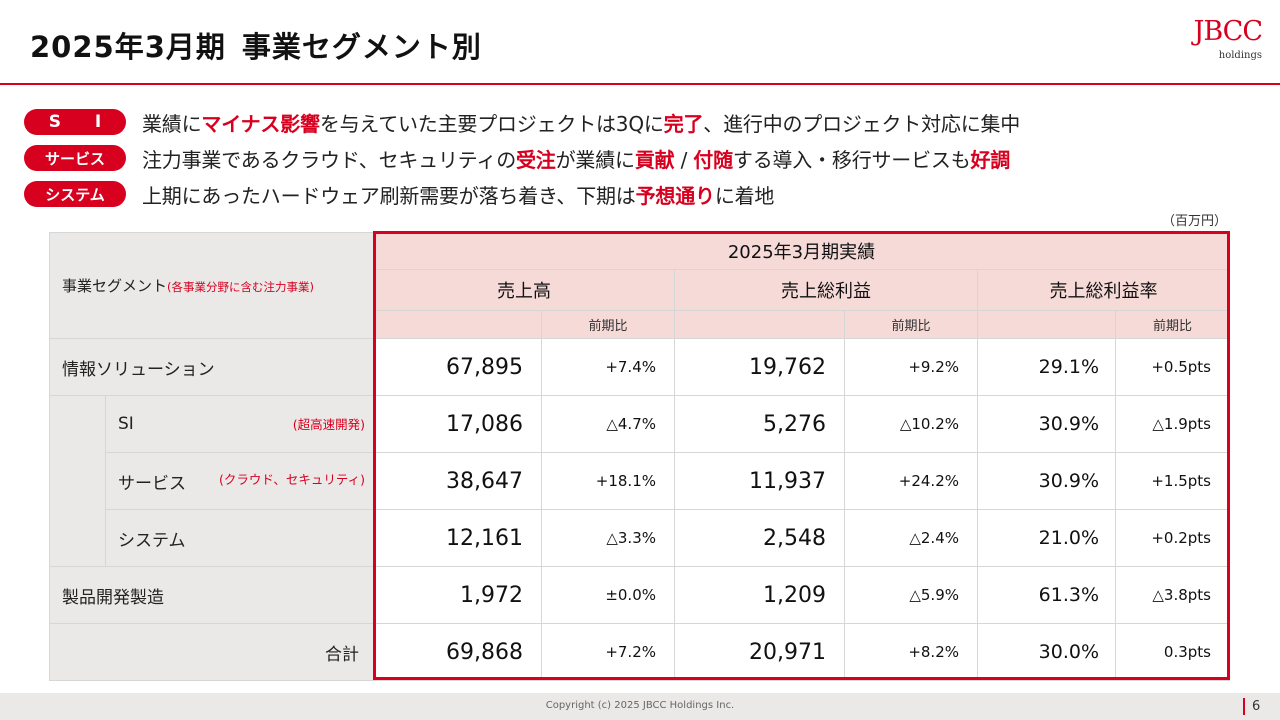 This screenshot has height=720, width=1280. What do you see at coordinates (1228, 31) in the screenshot?
I see `logo-brand: JBCC` at bounding box center [1228, 31].